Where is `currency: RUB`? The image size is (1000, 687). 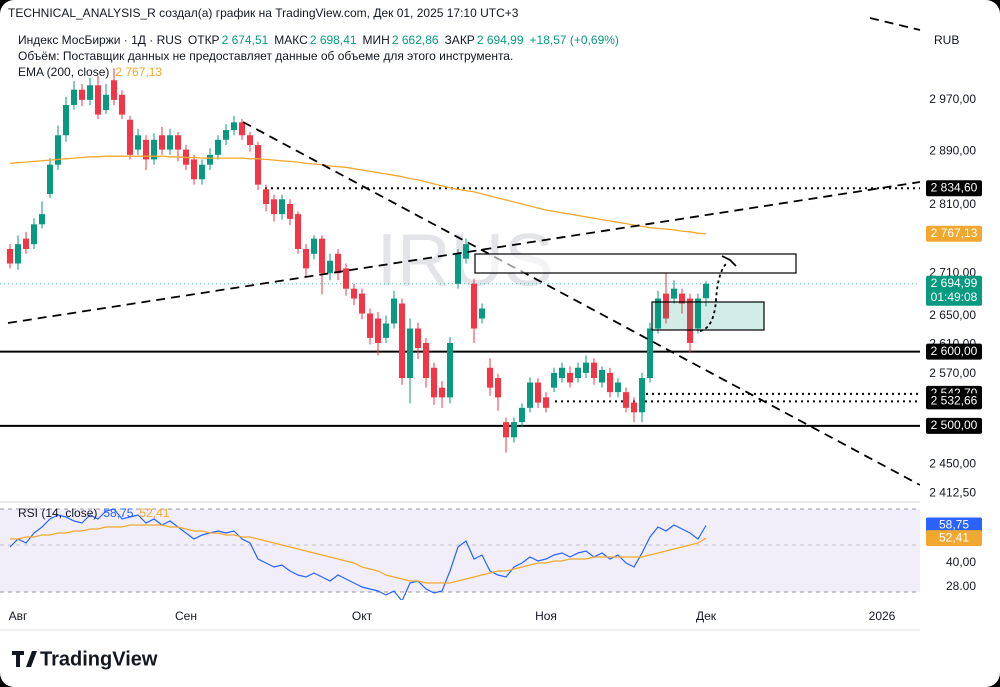 currency: RUB is located at coordinates (946, 40).